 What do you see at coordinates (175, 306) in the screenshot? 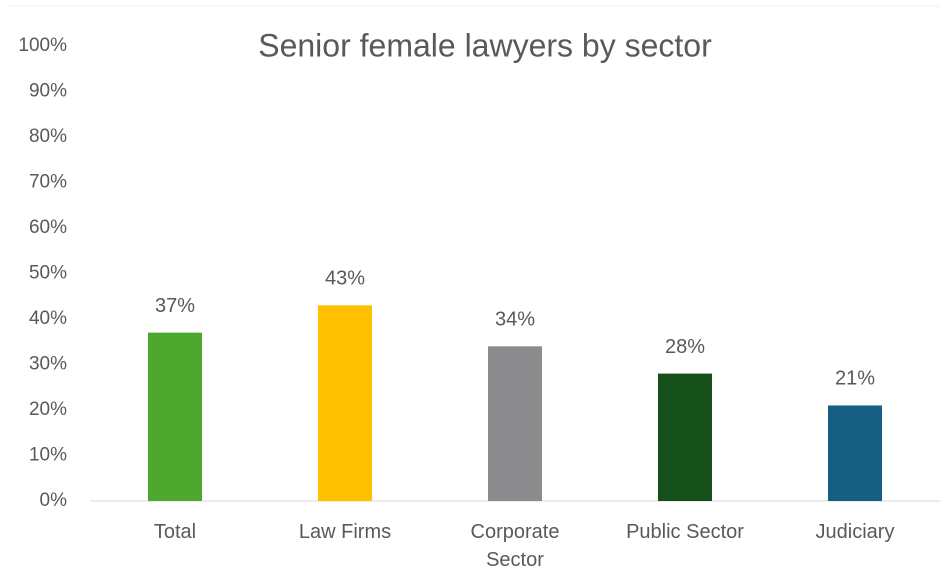
I see `data-label: 37%` at bounding box center [175, 306].